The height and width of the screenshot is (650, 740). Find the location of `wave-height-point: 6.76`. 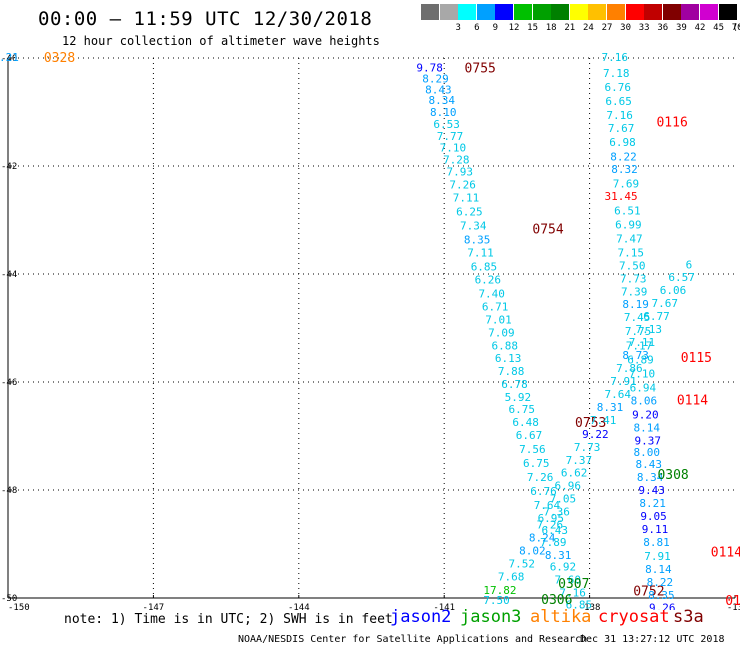

wave-height-point: 6.76 is located at coordinates (543, 491).